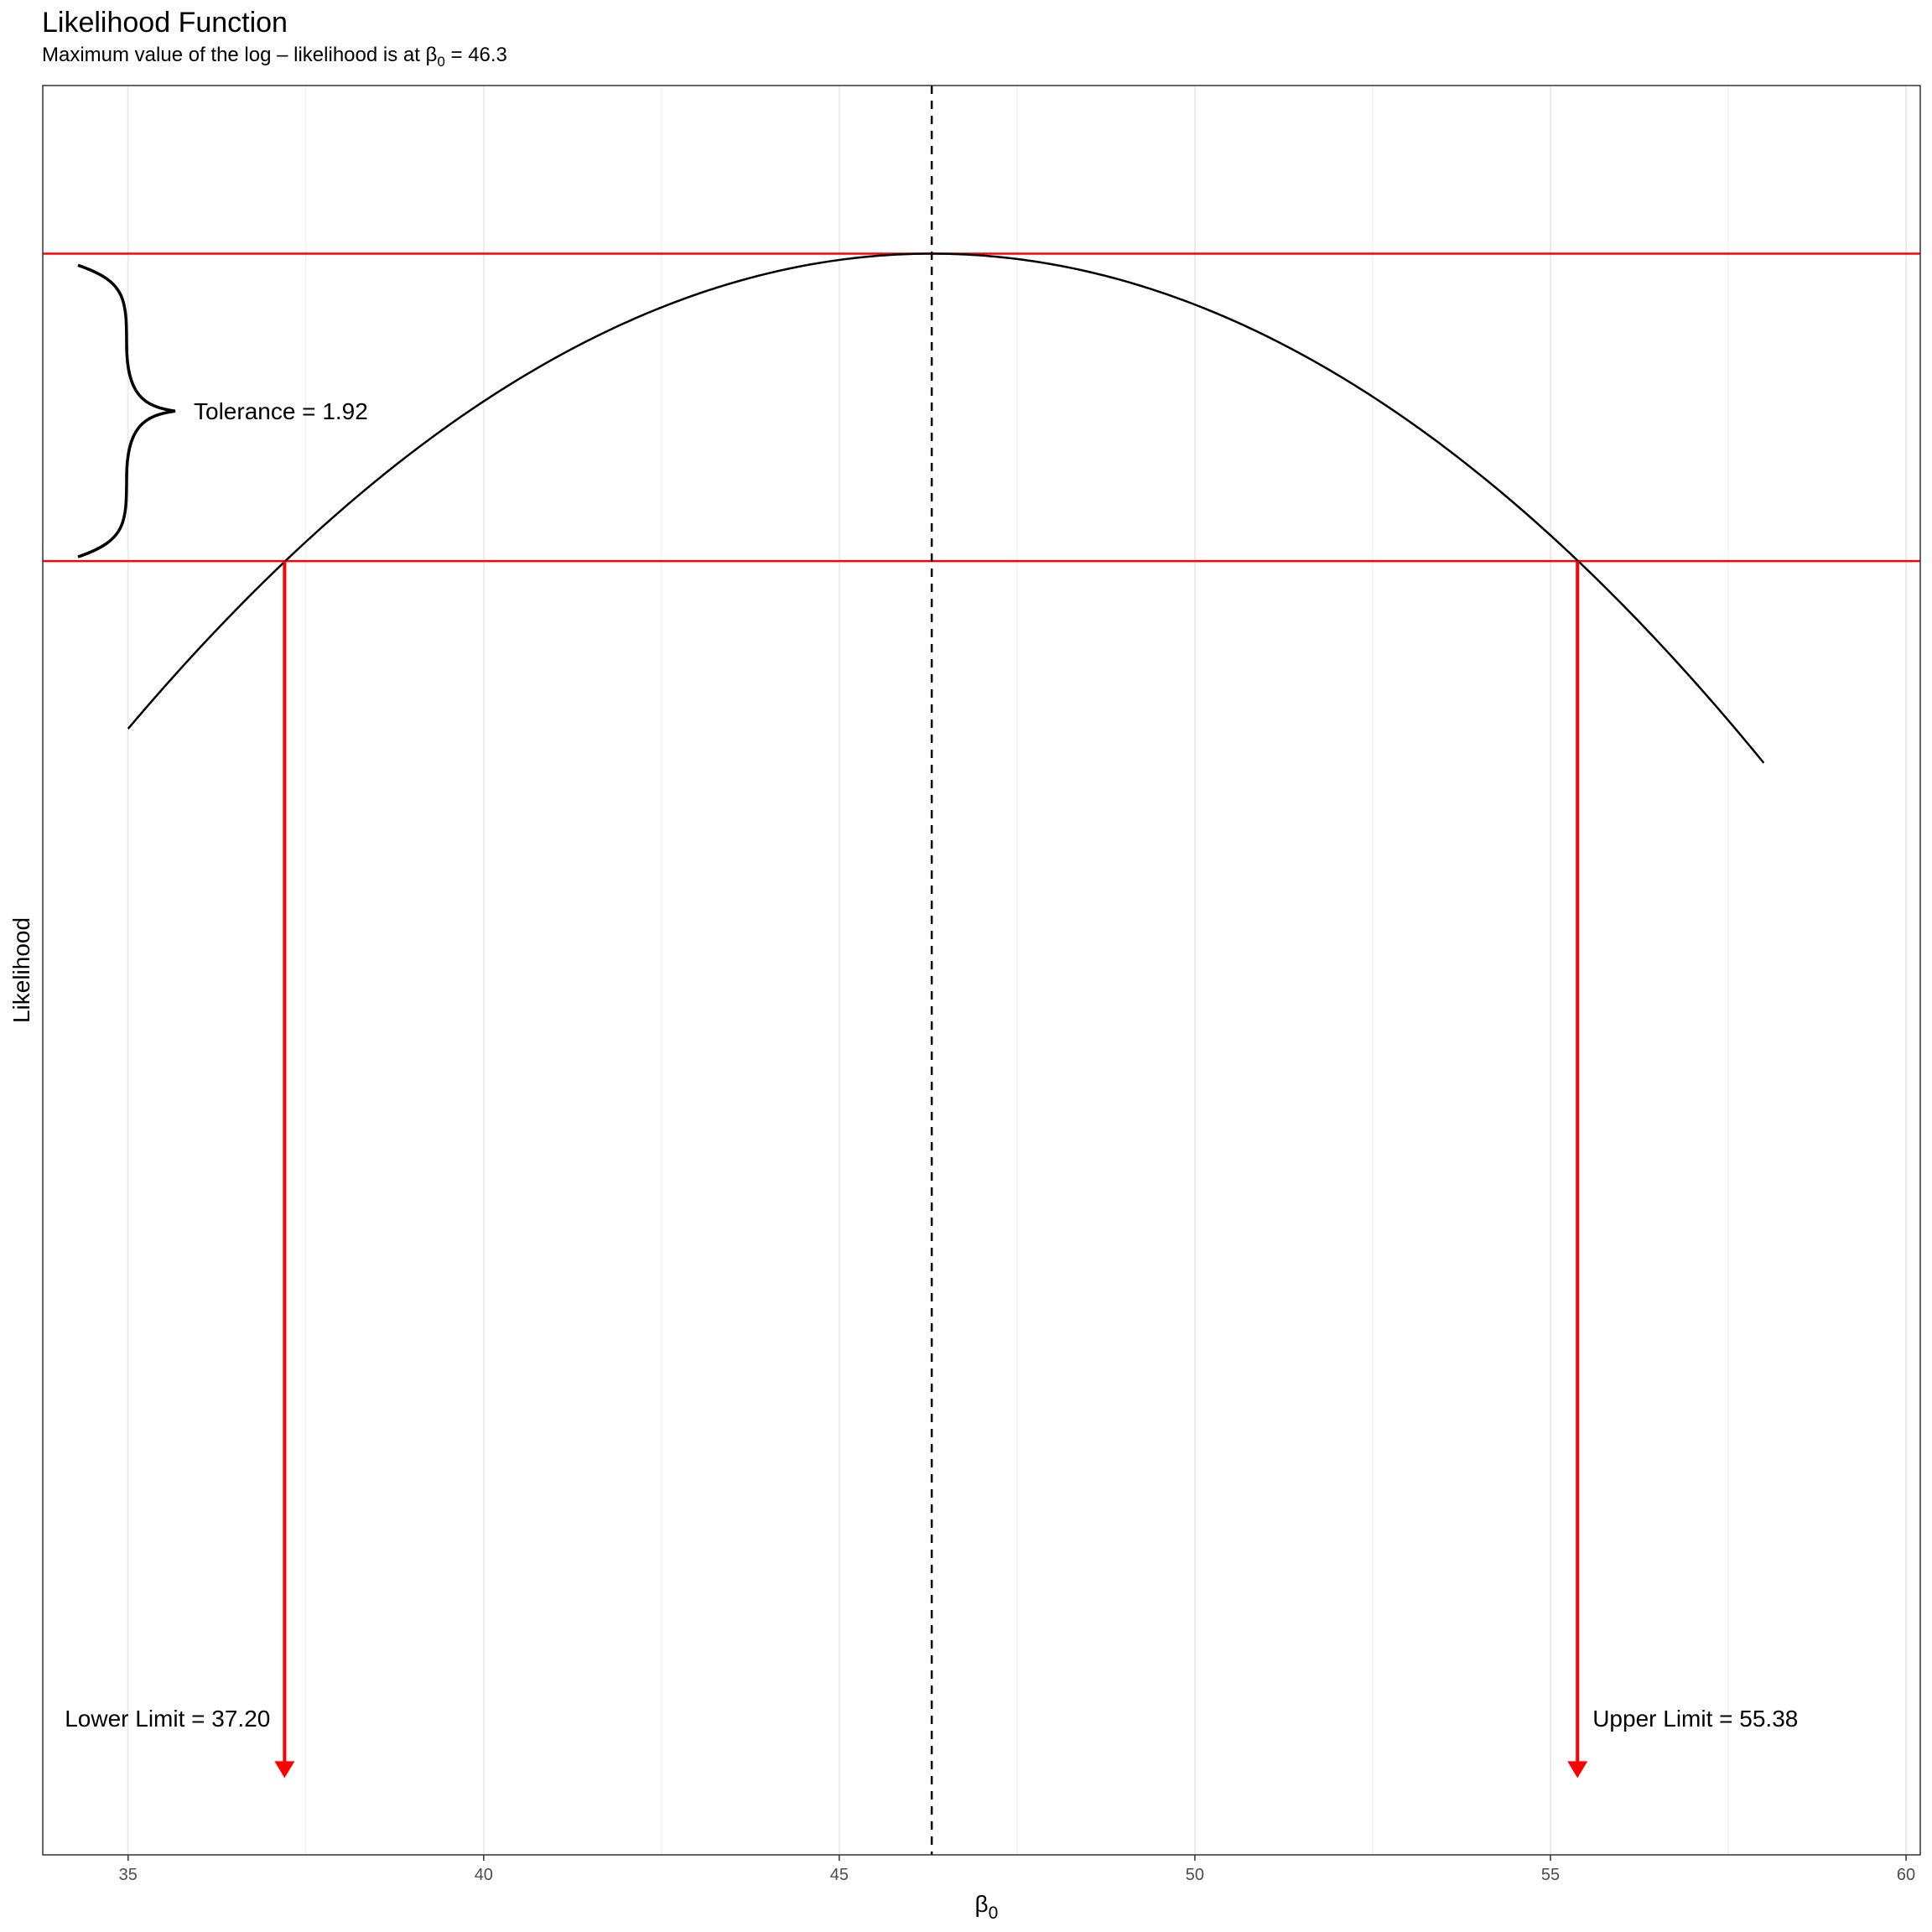  Describe the element at coordinates (839, 1875) in the screenshot. I see `x-tick-label: 45` at that location.